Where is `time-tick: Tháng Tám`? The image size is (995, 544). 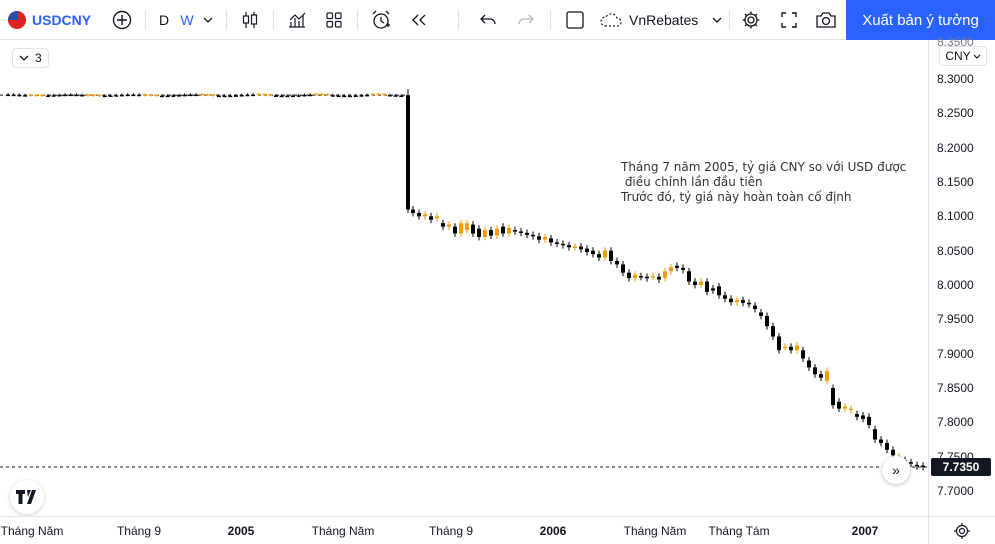
time-tick: Tháng Tám is located at coordinates (739, 531).